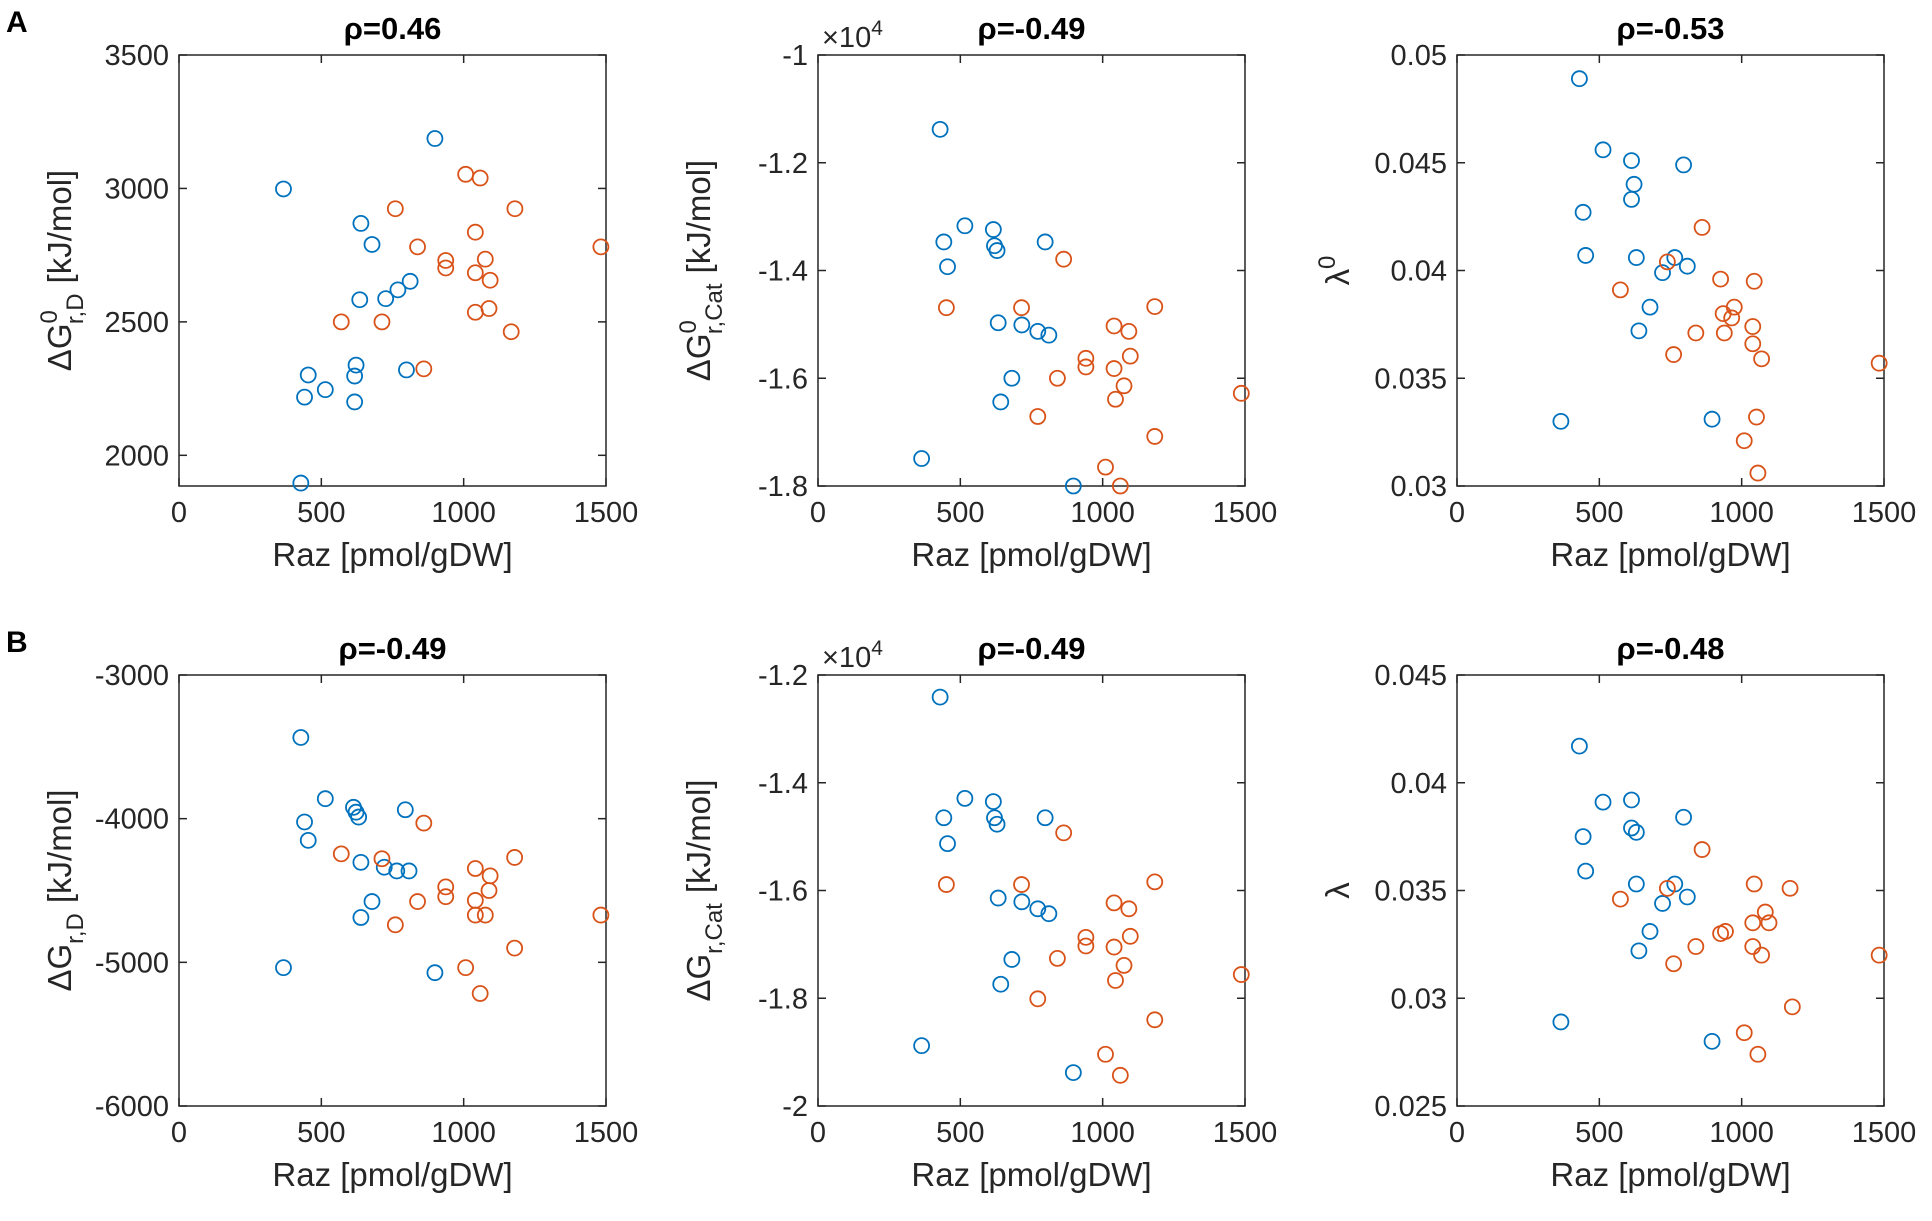  I want to click on y-tick-label: -1.8, so click(783, 487).